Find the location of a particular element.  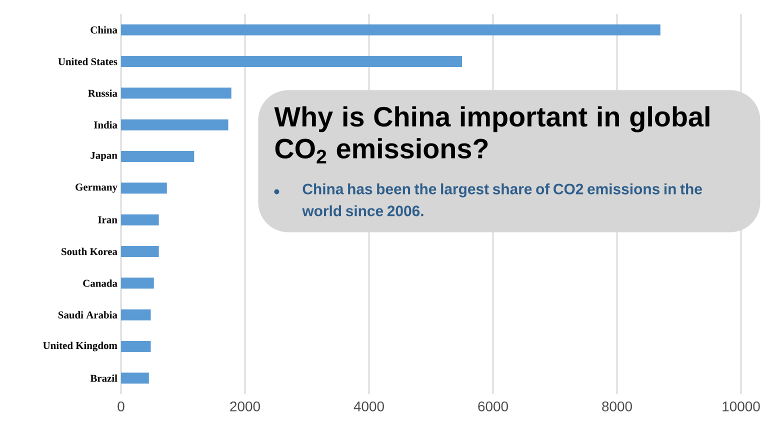

y-tick-label: Saudi Arabia is located at coordinates (88, 315).